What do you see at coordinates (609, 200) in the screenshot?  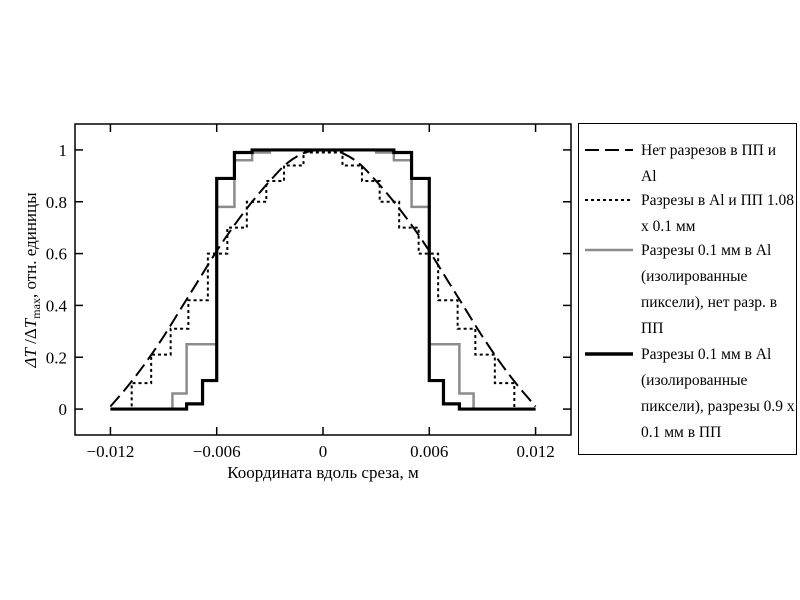 I see `legend-swatch-dotted` at bounding box center [609, 200].